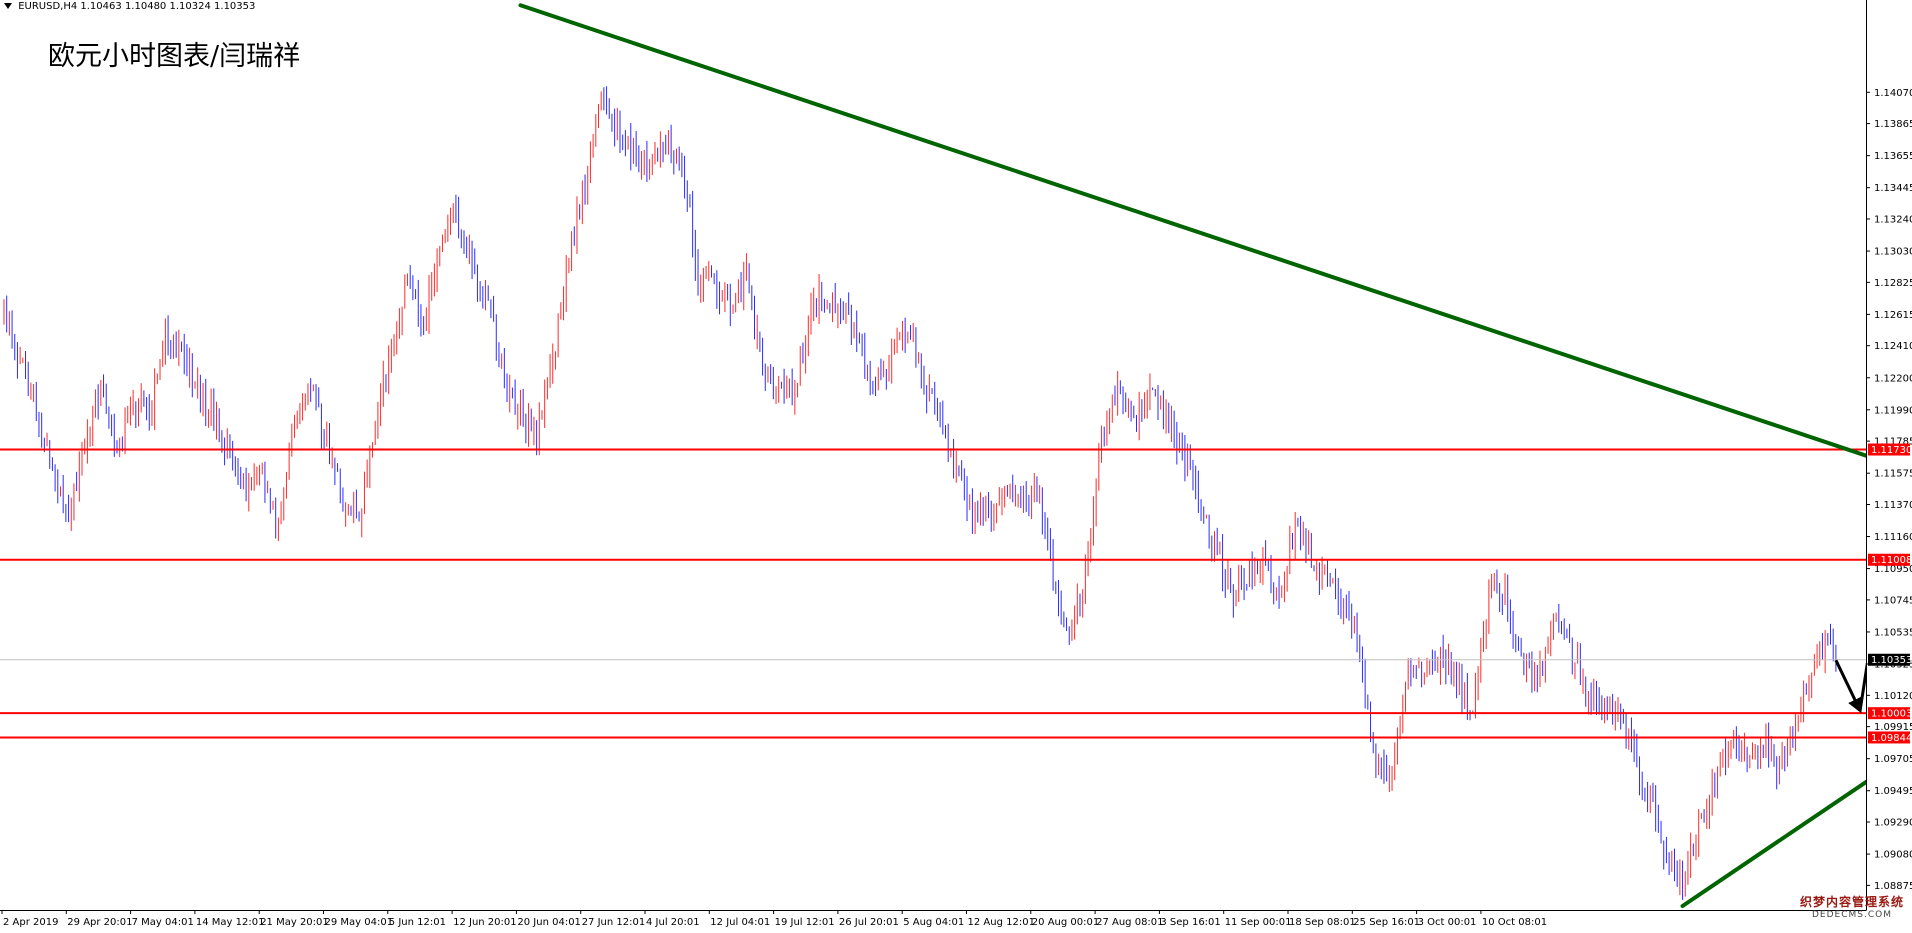 This screenshot has height=933, width=1912. What do you see at coordinates (230, 922) in the screenshot?
I see `x-tick-label: 14 May 12:01` at bounding box center [230, 922].